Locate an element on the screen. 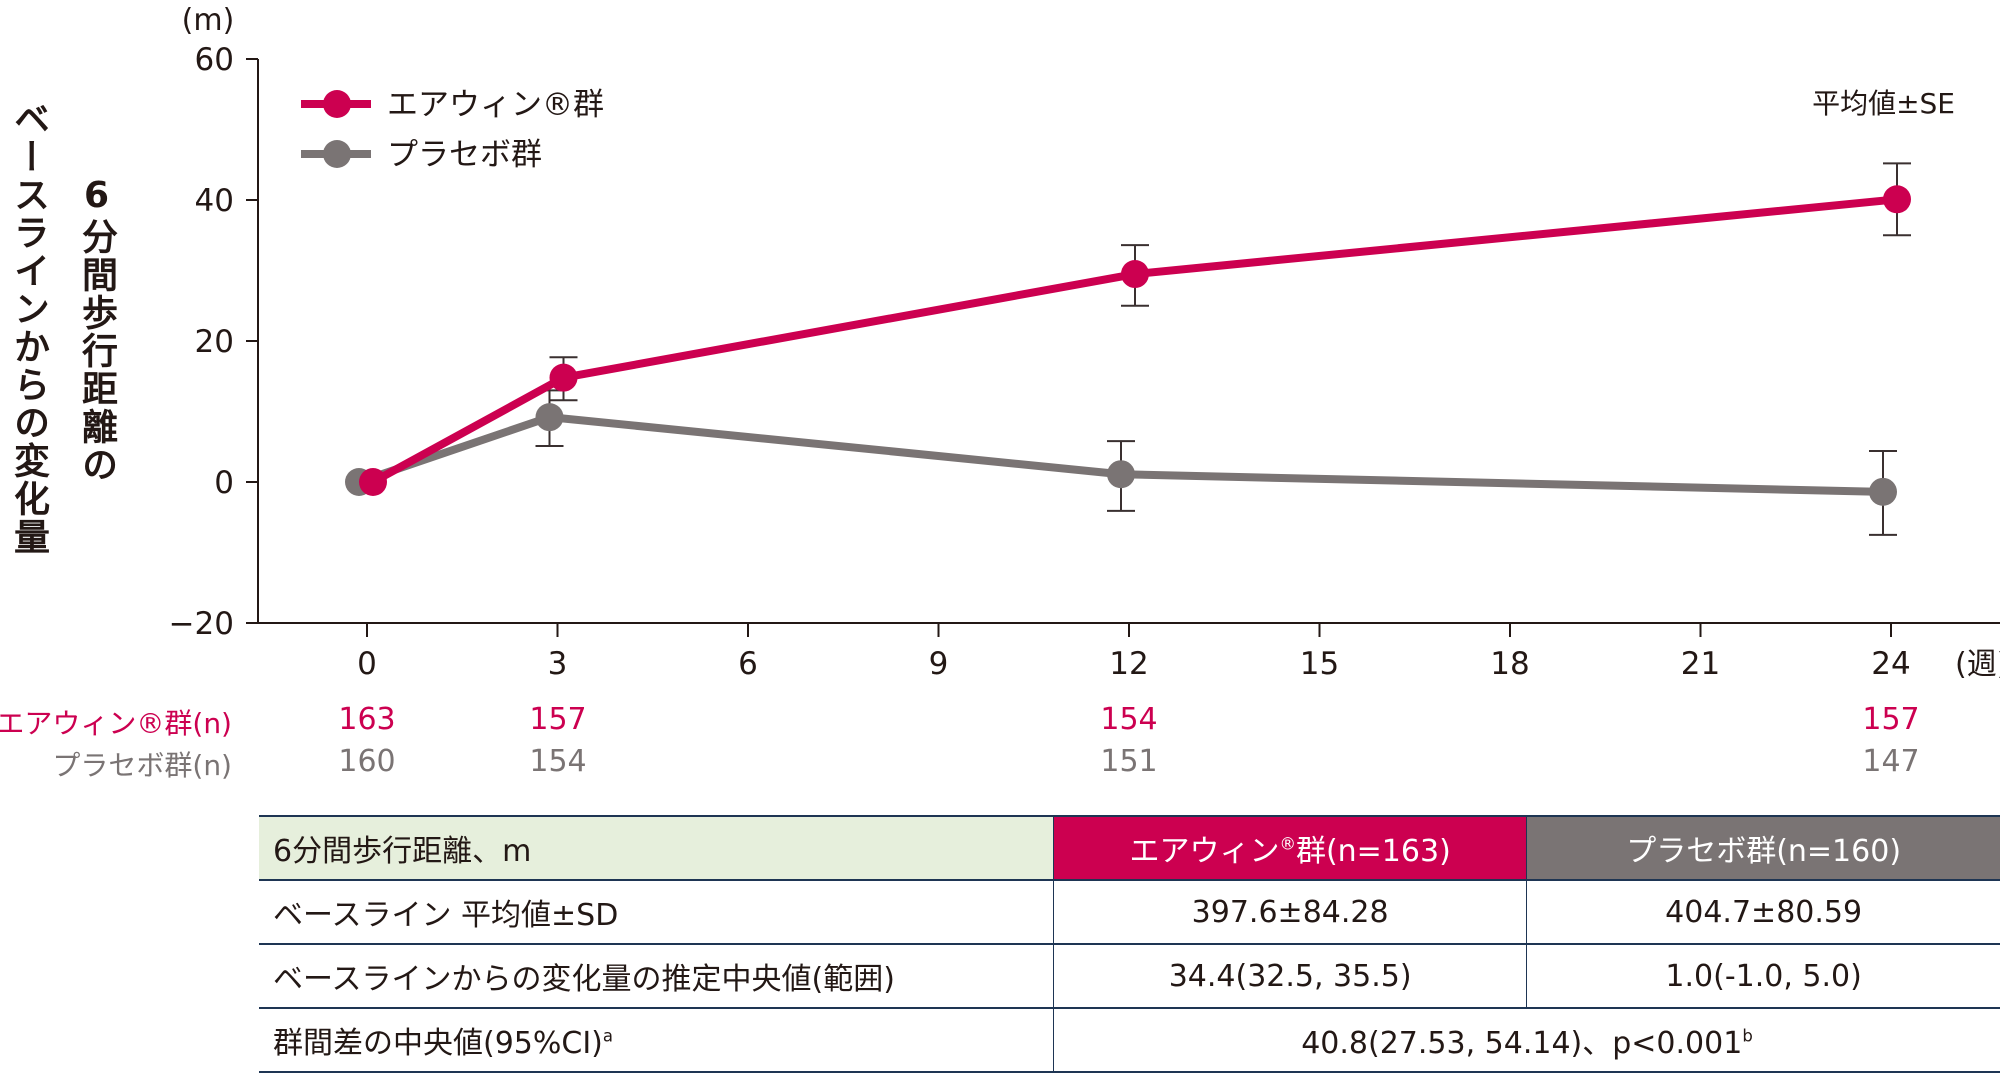 The width and height of the screenshot is (2000, 1073). footnote-a: a is located at coordinates (608, 1035).